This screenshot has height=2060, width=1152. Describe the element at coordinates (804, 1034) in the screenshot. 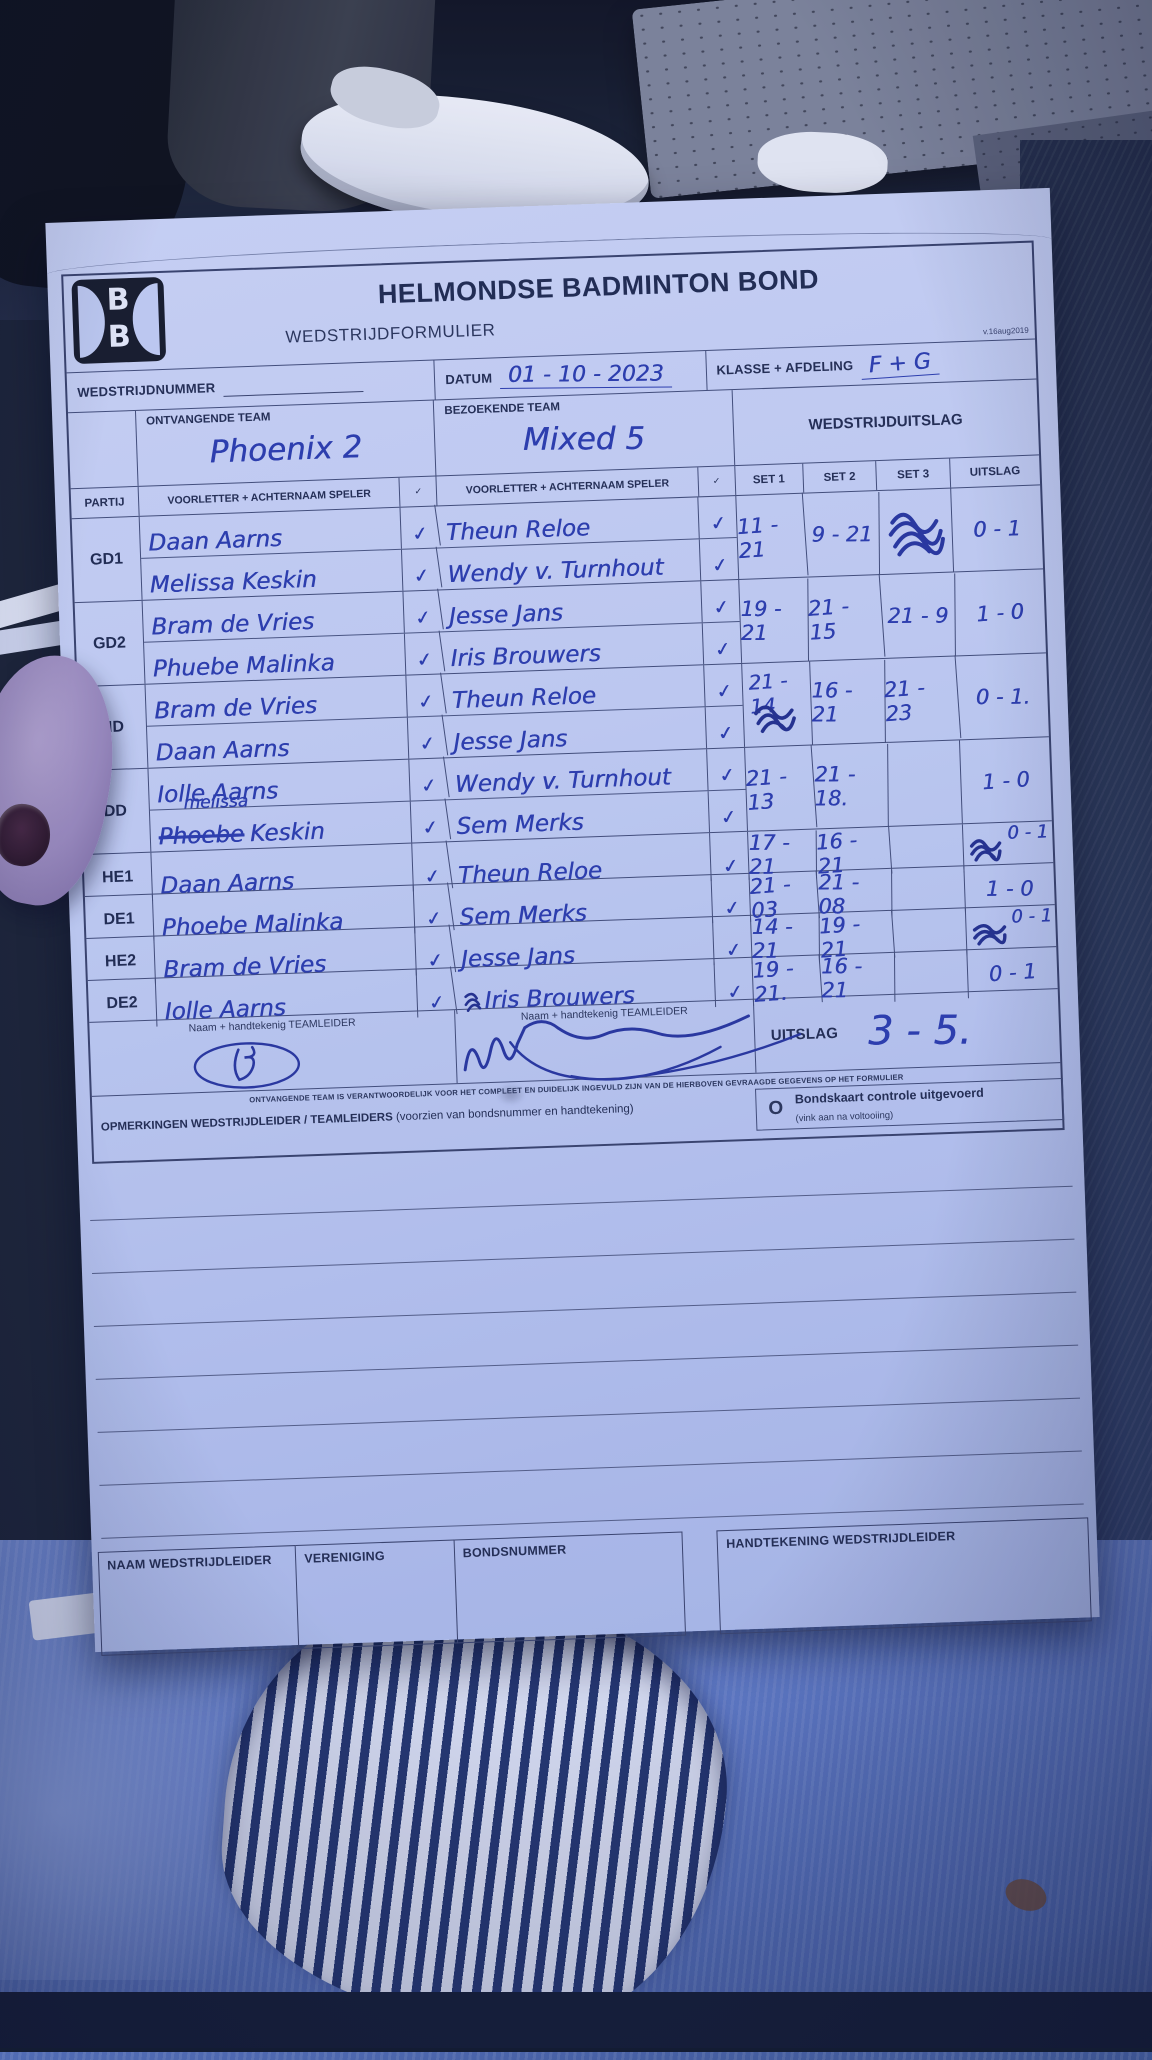

I see `uitslag-final-label: UITSLAG` at that location.